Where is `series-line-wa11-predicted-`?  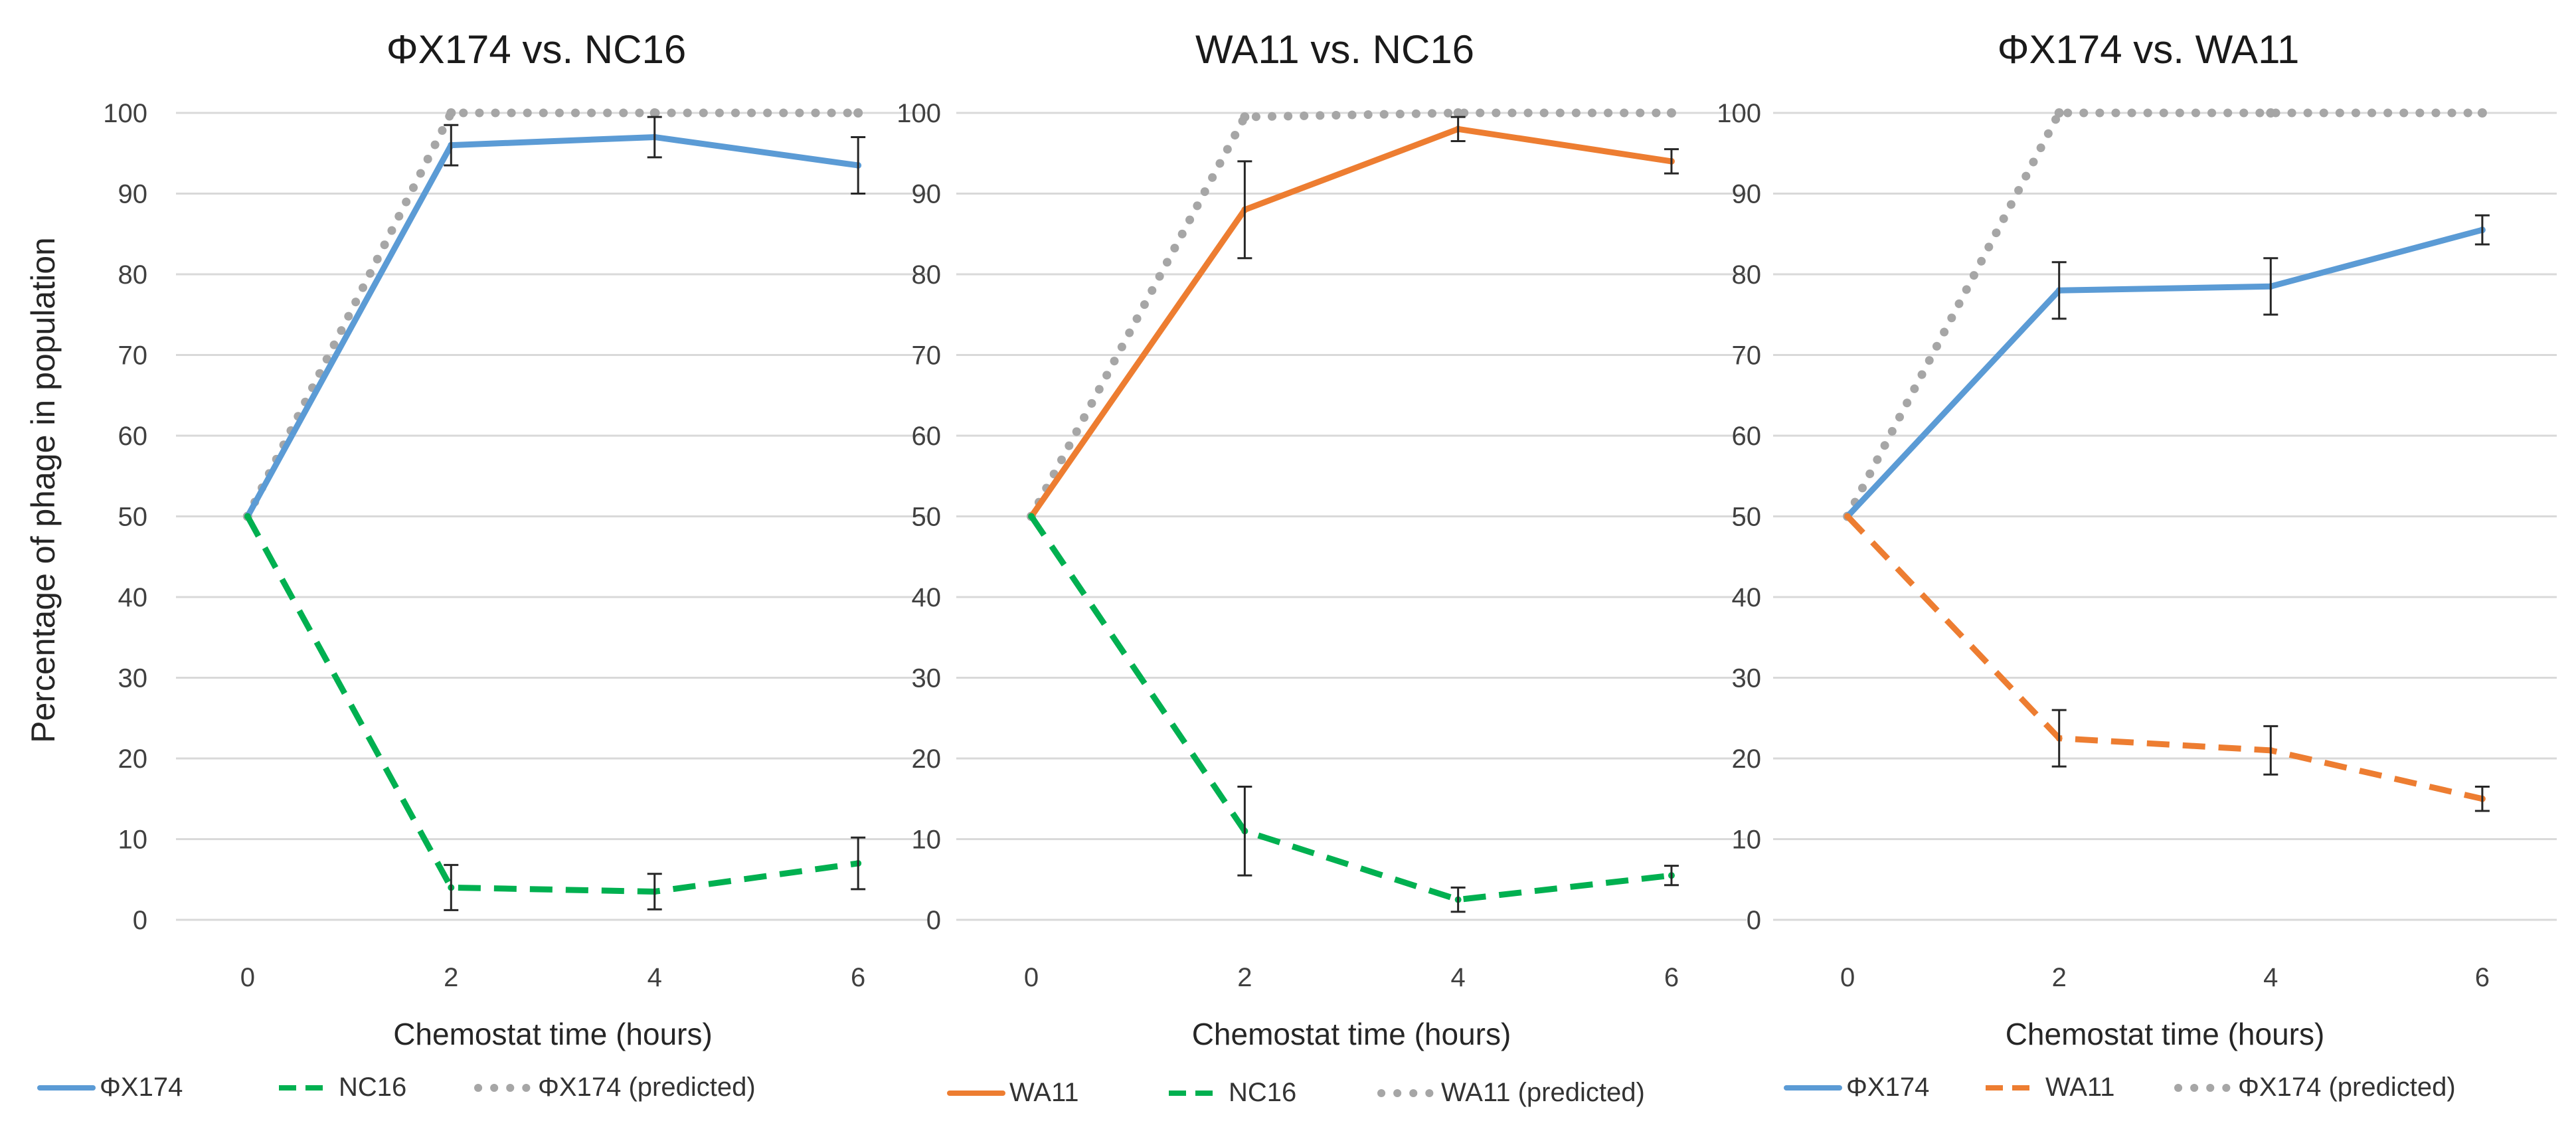
series-line-wa11-predicted- is located at coordinates (1351, 314).